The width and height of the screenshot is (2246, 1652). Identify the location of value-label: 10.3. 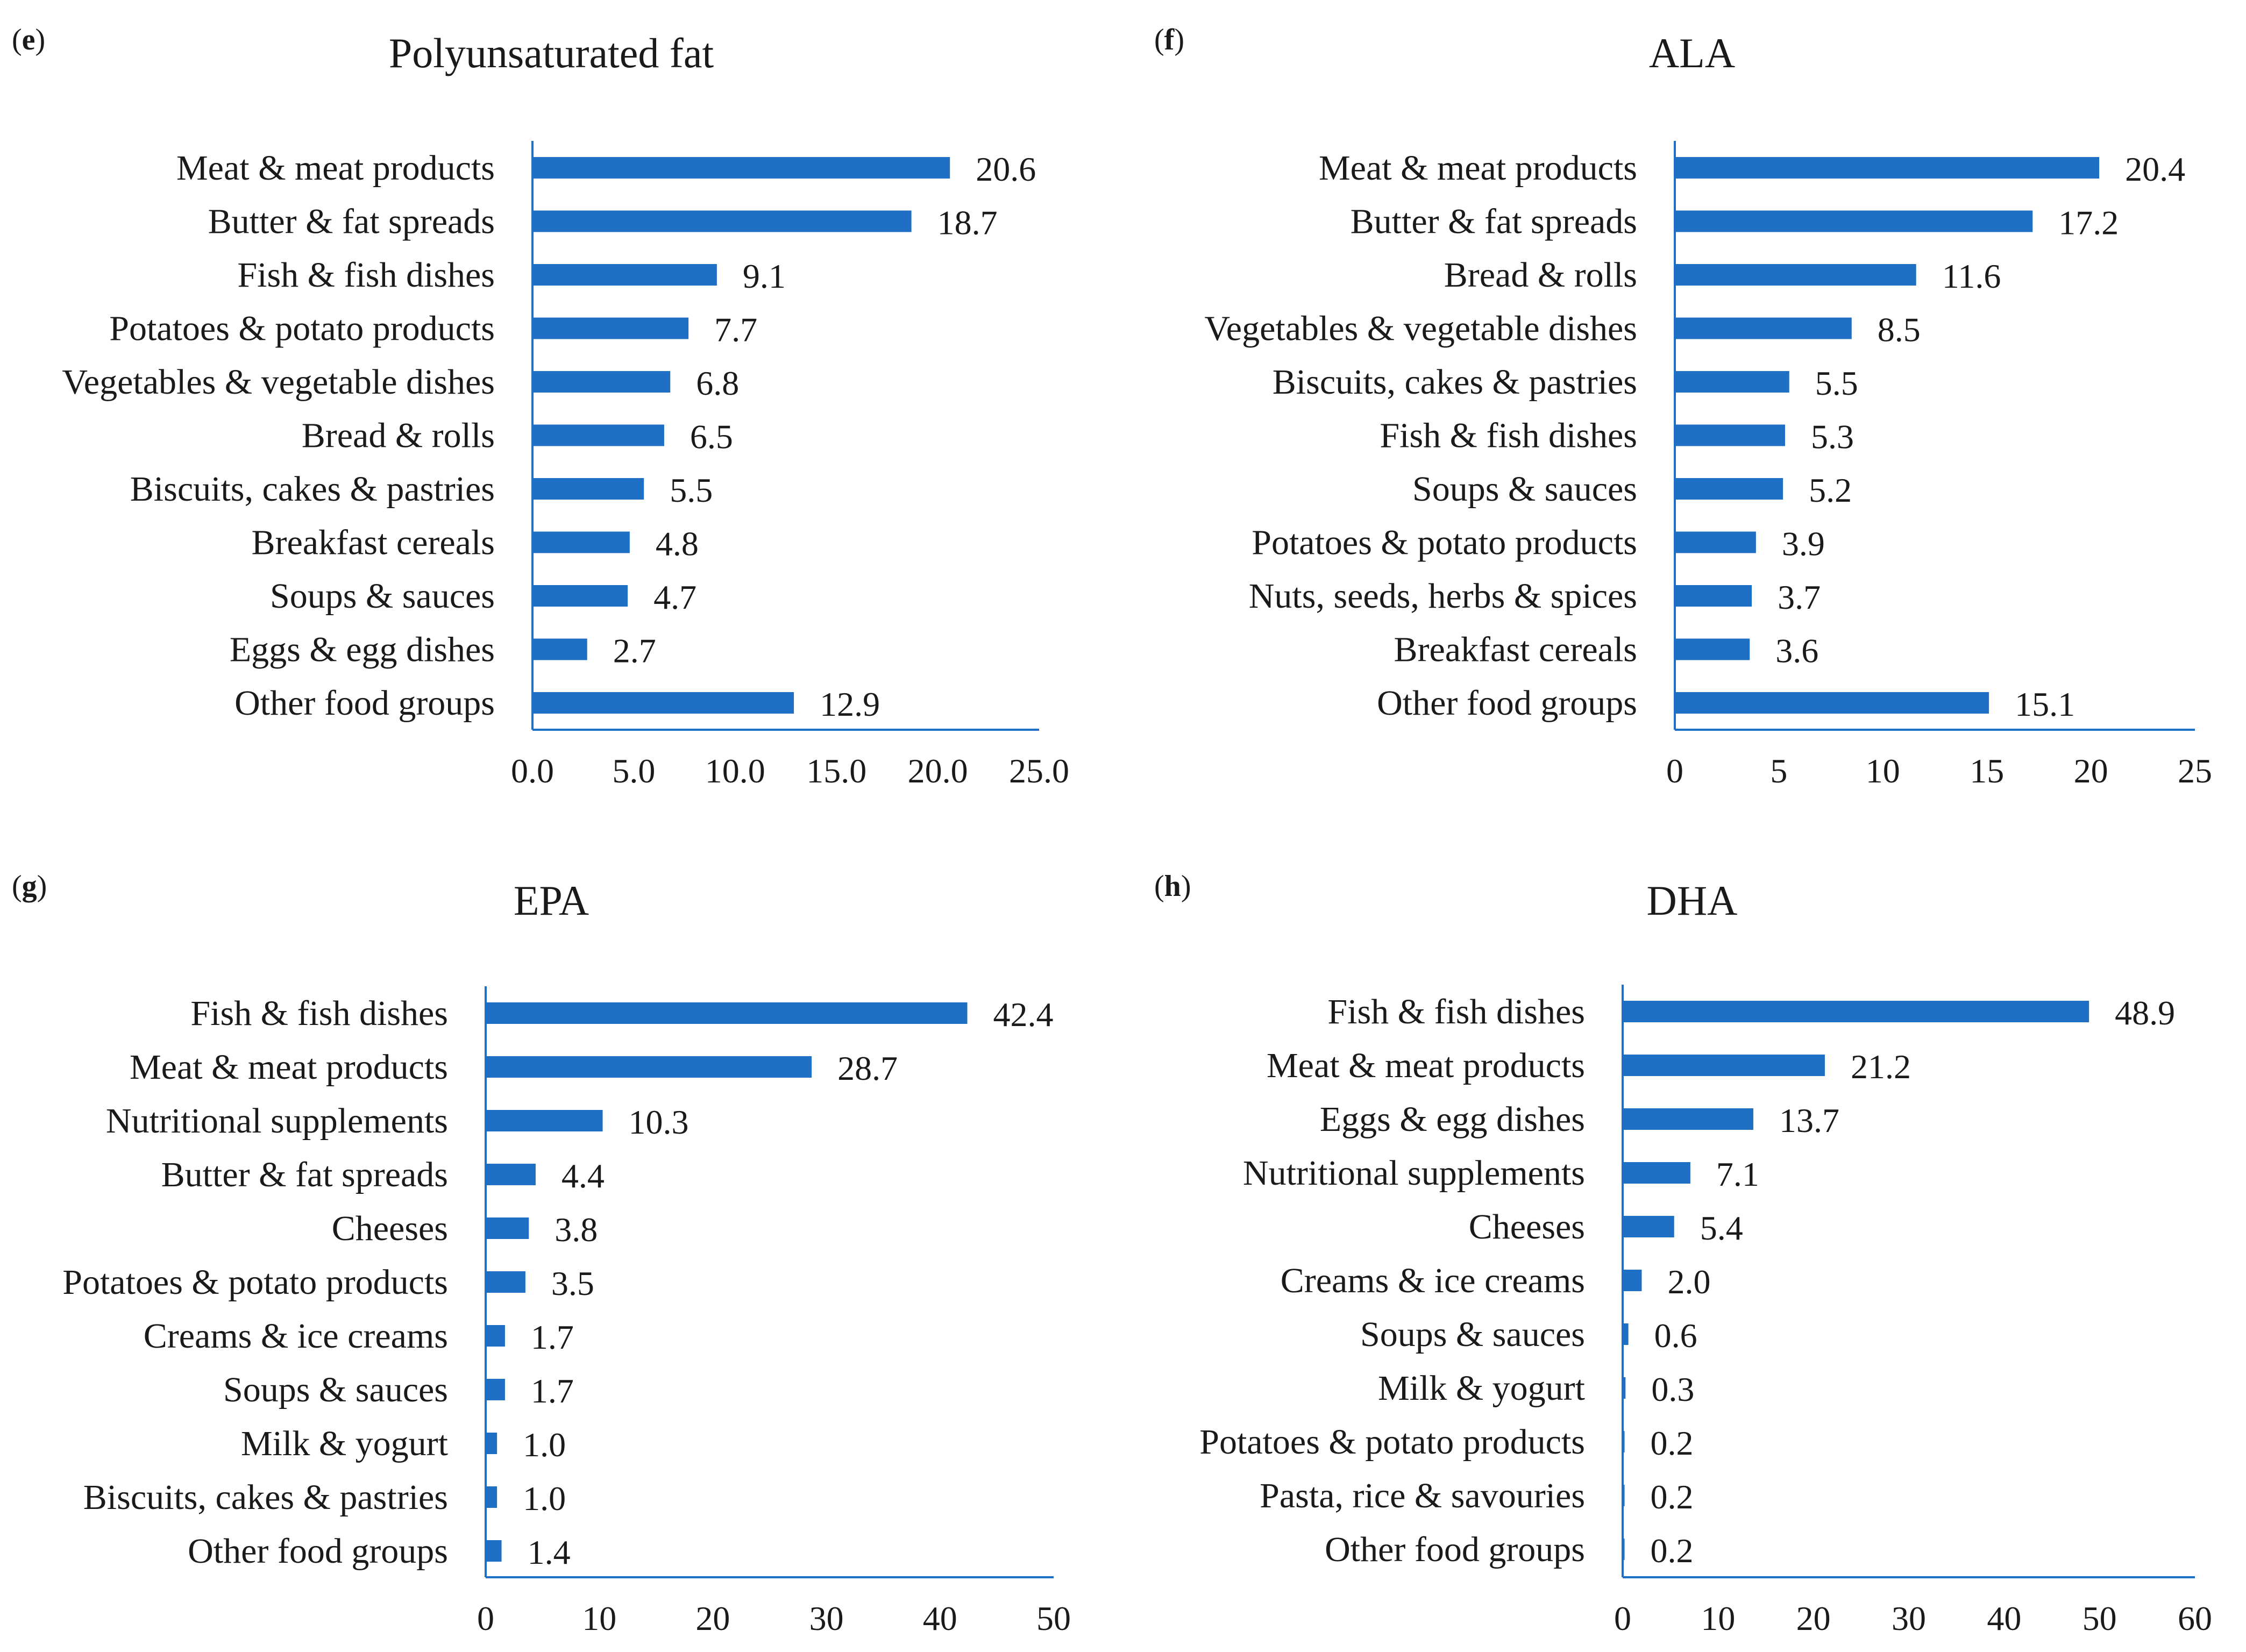
(659, 1122).